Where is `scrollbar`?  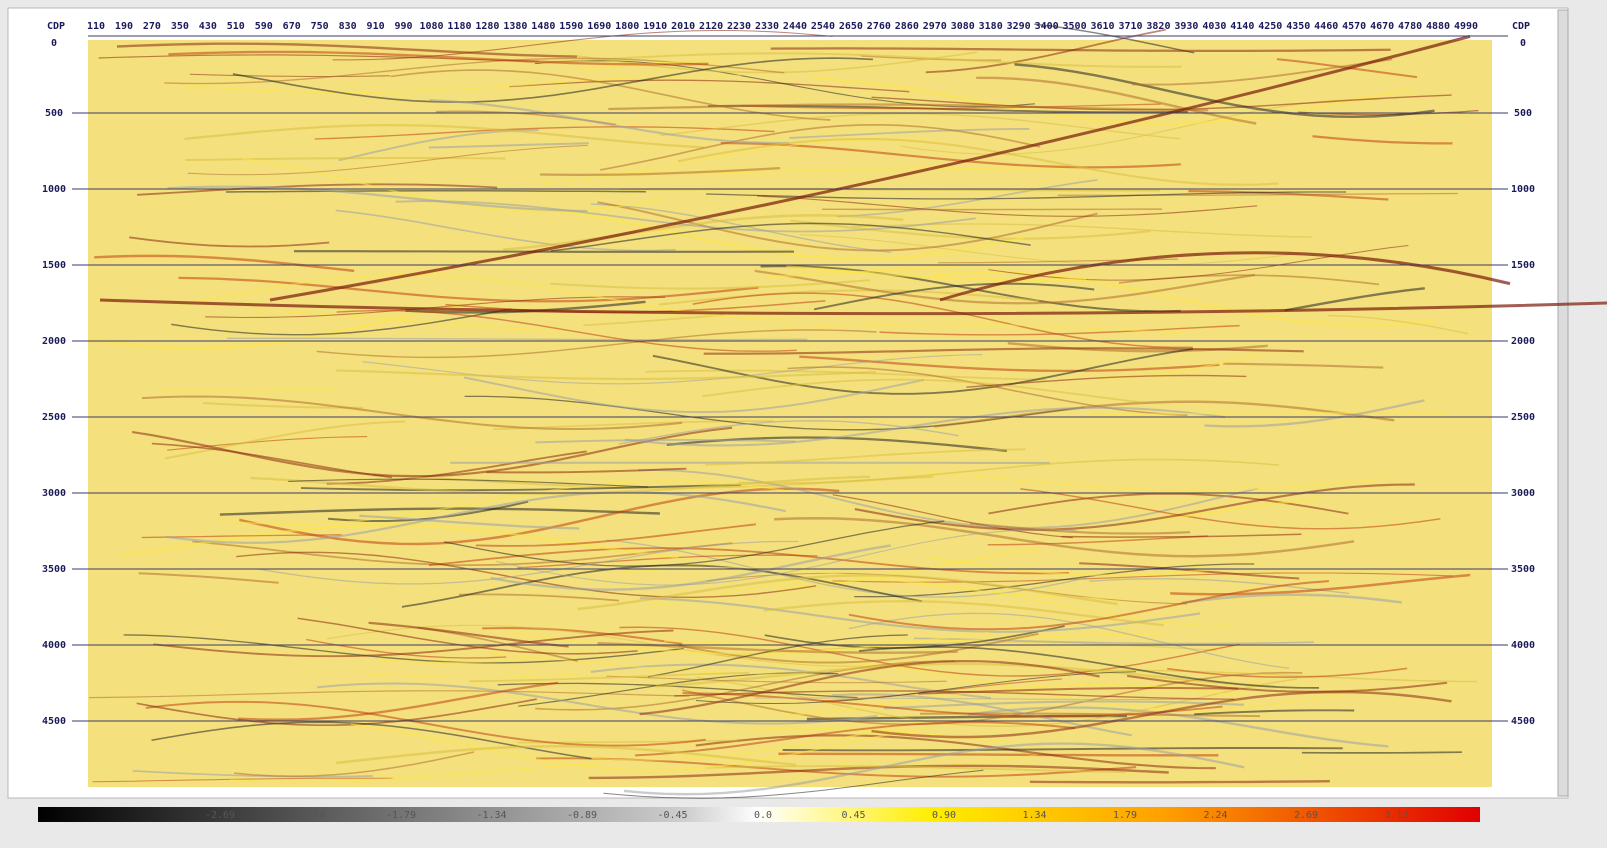 scrollbar is located at coordinates (1563, 403).